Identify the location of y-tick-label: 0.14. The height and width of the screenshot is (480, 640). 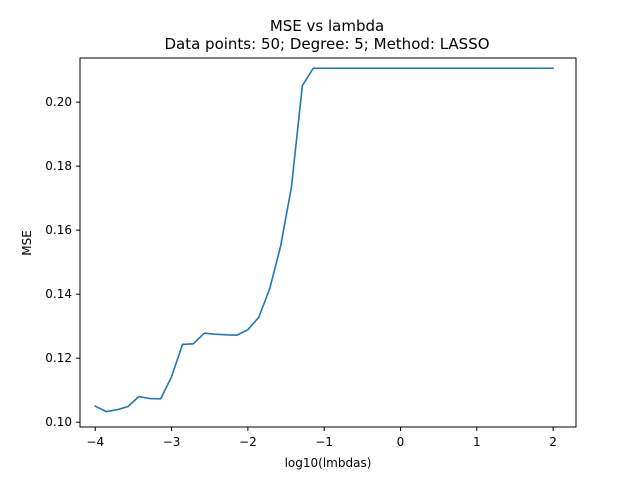
(58, 294).